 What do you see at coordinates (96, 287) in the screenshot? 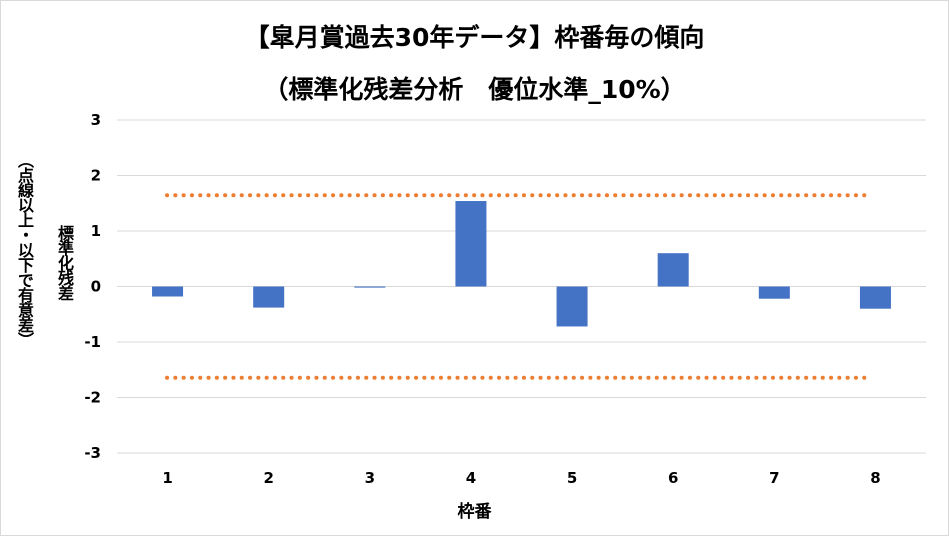
I see `y-tick-label-3: 0` at bounding box center [96, 287].